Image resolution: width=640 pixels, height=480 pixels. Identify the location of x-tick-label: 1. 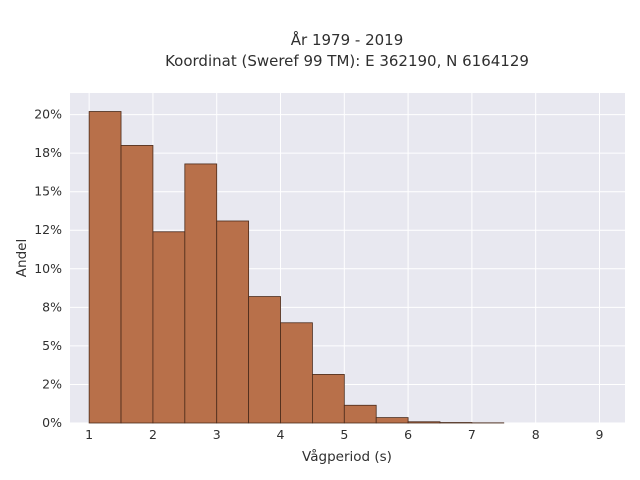
(89, 434).